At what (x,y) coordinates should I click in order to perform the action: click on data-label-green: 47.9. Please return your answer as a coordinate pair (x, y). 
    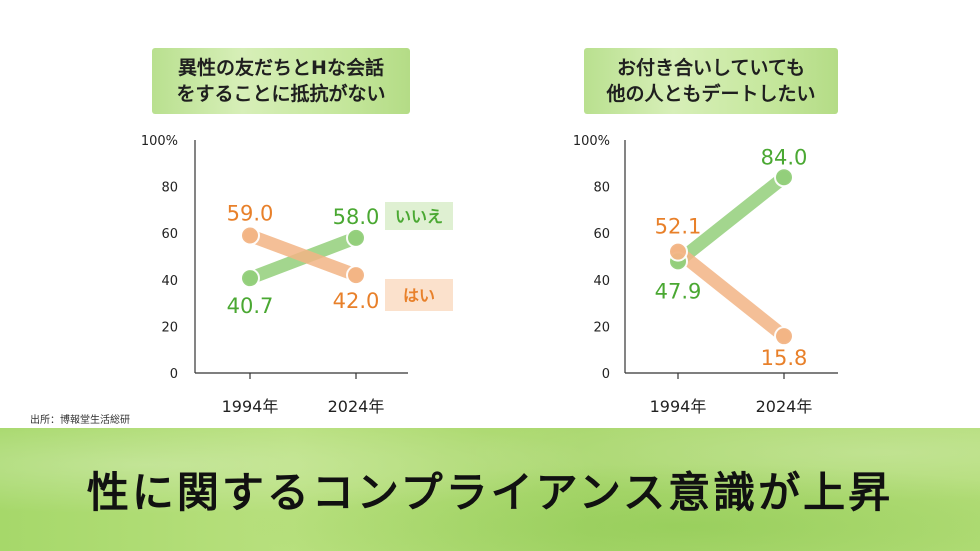
    Looking at the image, I should click on (678, 291).